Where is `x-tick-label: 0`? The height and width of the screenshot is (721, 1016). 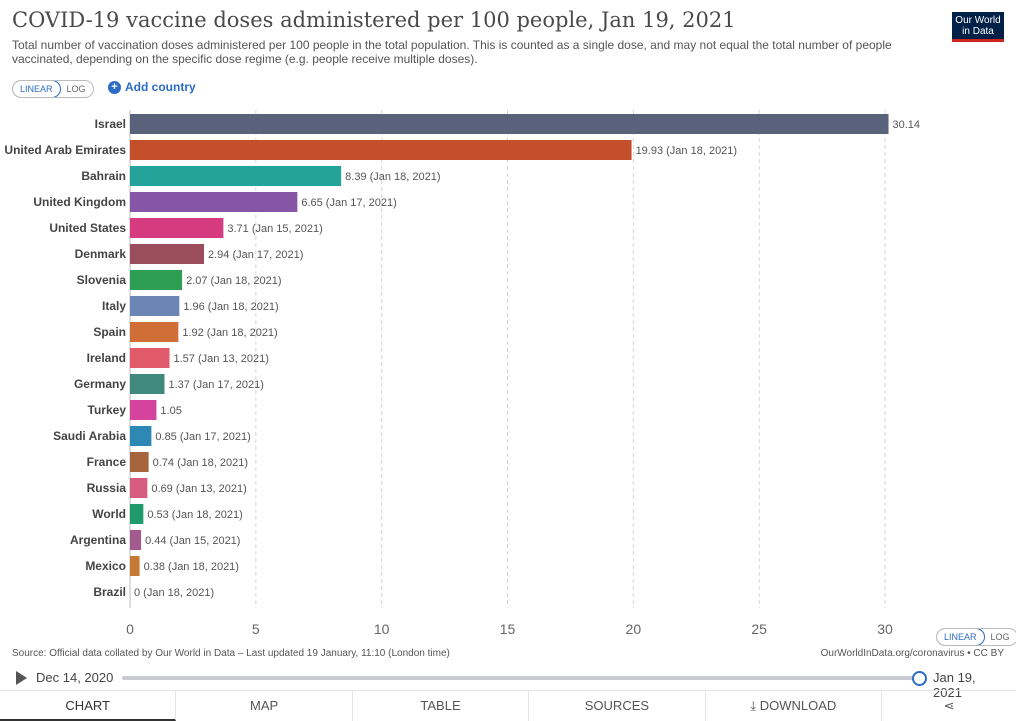
x-tick-label: 0 is located at coordinates (130, 629).